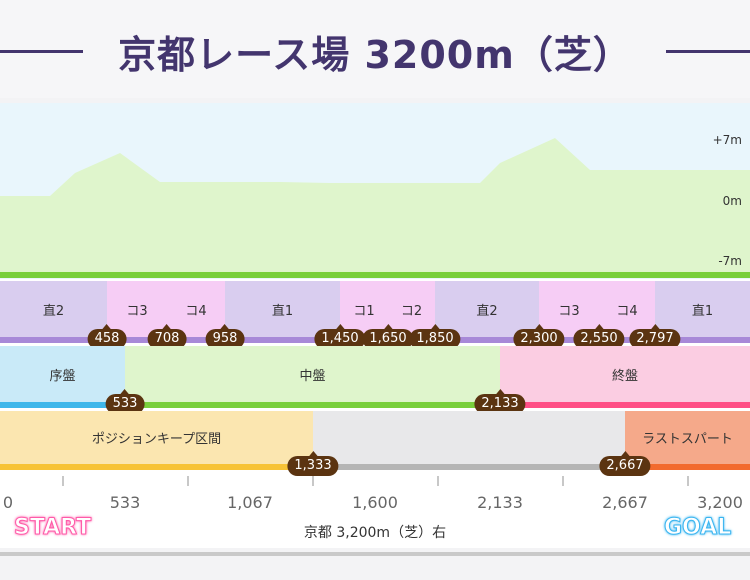 This screenshot has width=750, height=580. Describe the element at coordinates (167, 336) in the screenshot. I see `segment-marker: 708` at that location.